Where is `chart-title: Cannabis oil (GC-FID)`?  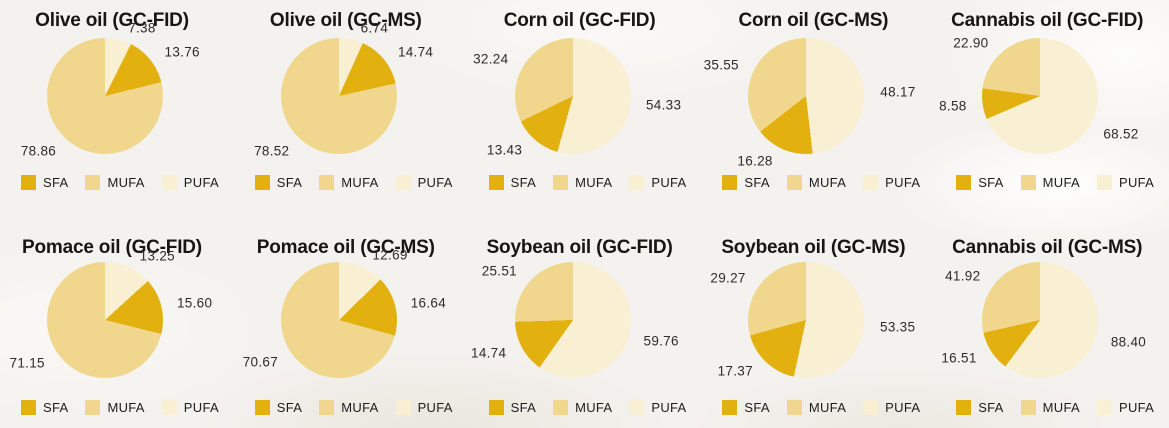 chart-title: Cannabis oil (GC-FID) is located at coordinates (1047, 20).